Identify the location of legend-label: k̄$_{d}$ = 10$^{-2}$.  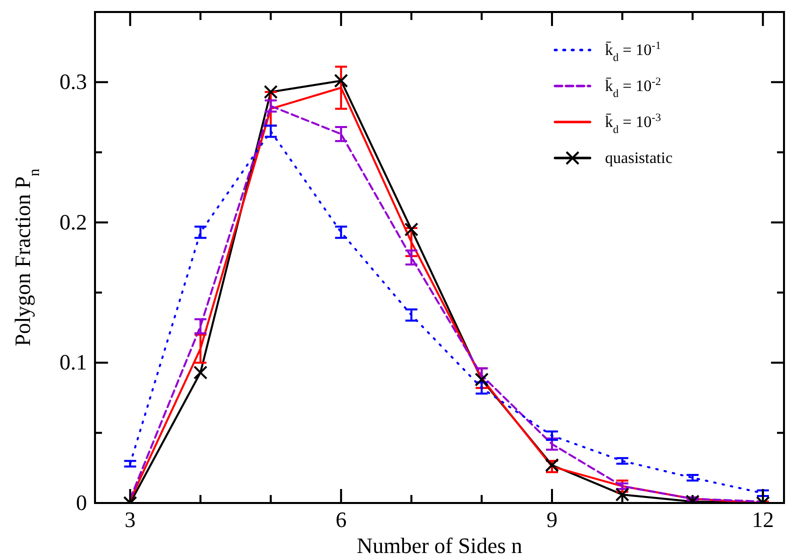
(633, 88).